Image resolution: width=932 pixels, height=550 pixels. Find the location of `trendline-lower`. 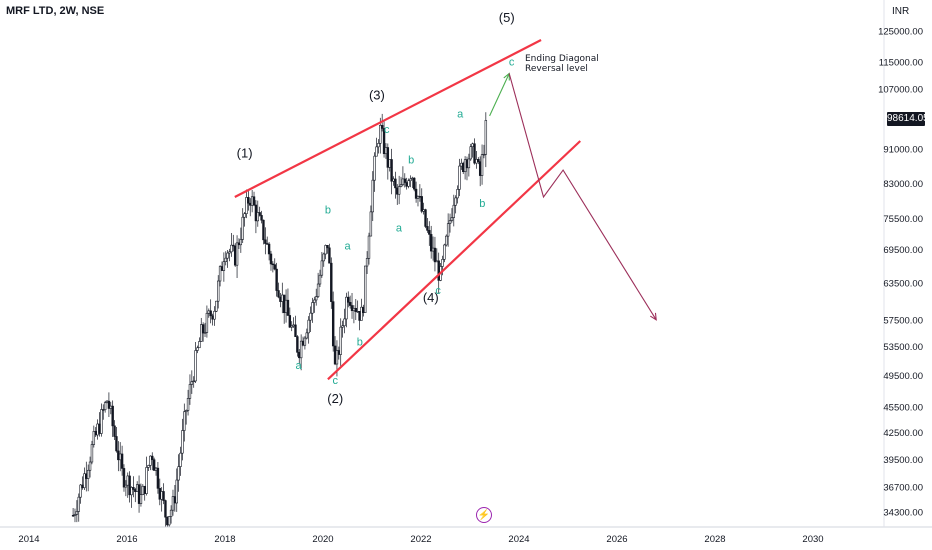

trendline-lower is located at coordinates (454, 260).